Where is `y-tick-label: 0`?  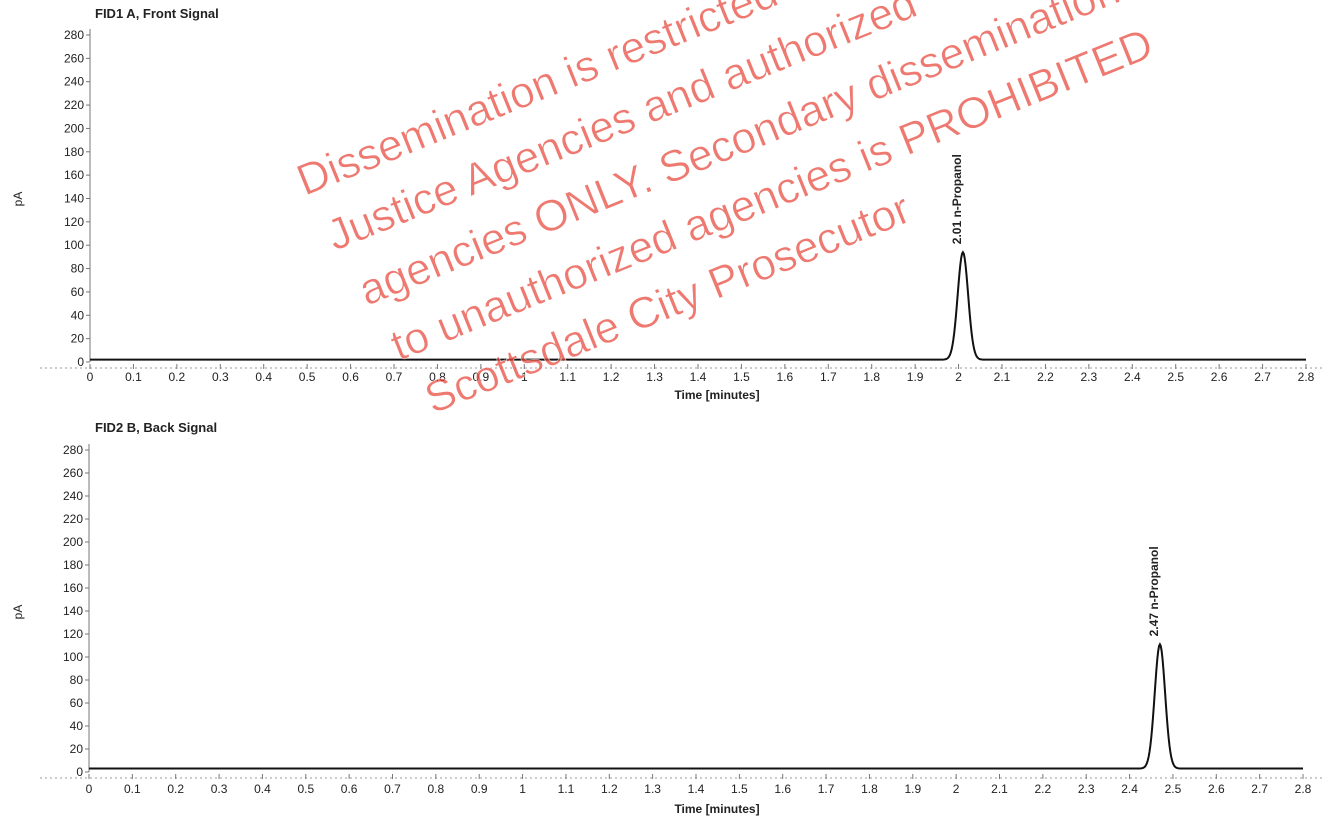
y-tick-label: 0 is located at coordinates (80, 362).